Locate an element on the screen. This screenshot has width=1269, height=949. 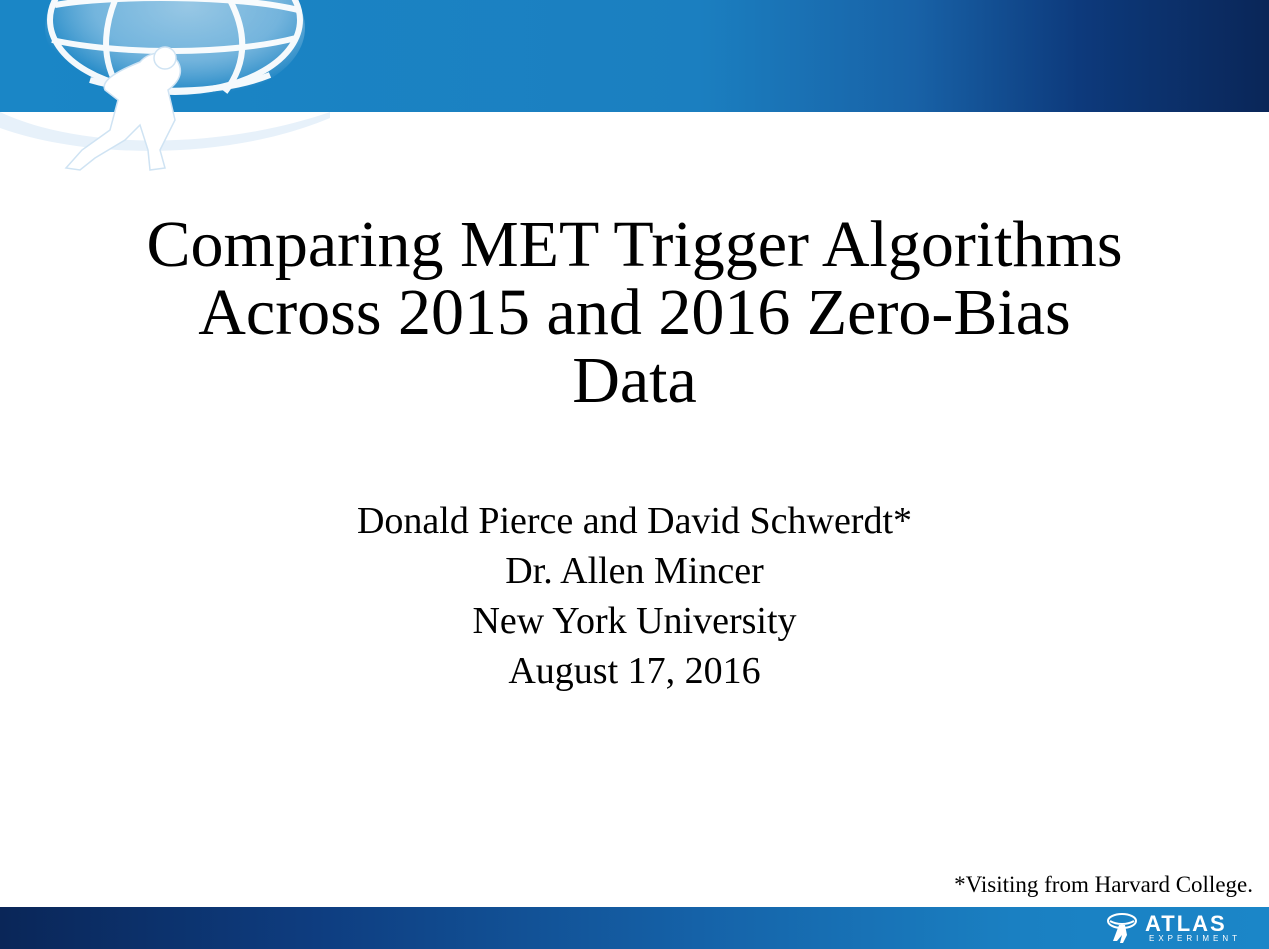
atlas-experiment-logo: ATLAS EXPERIMENT is located at coordinates (1180, 928).